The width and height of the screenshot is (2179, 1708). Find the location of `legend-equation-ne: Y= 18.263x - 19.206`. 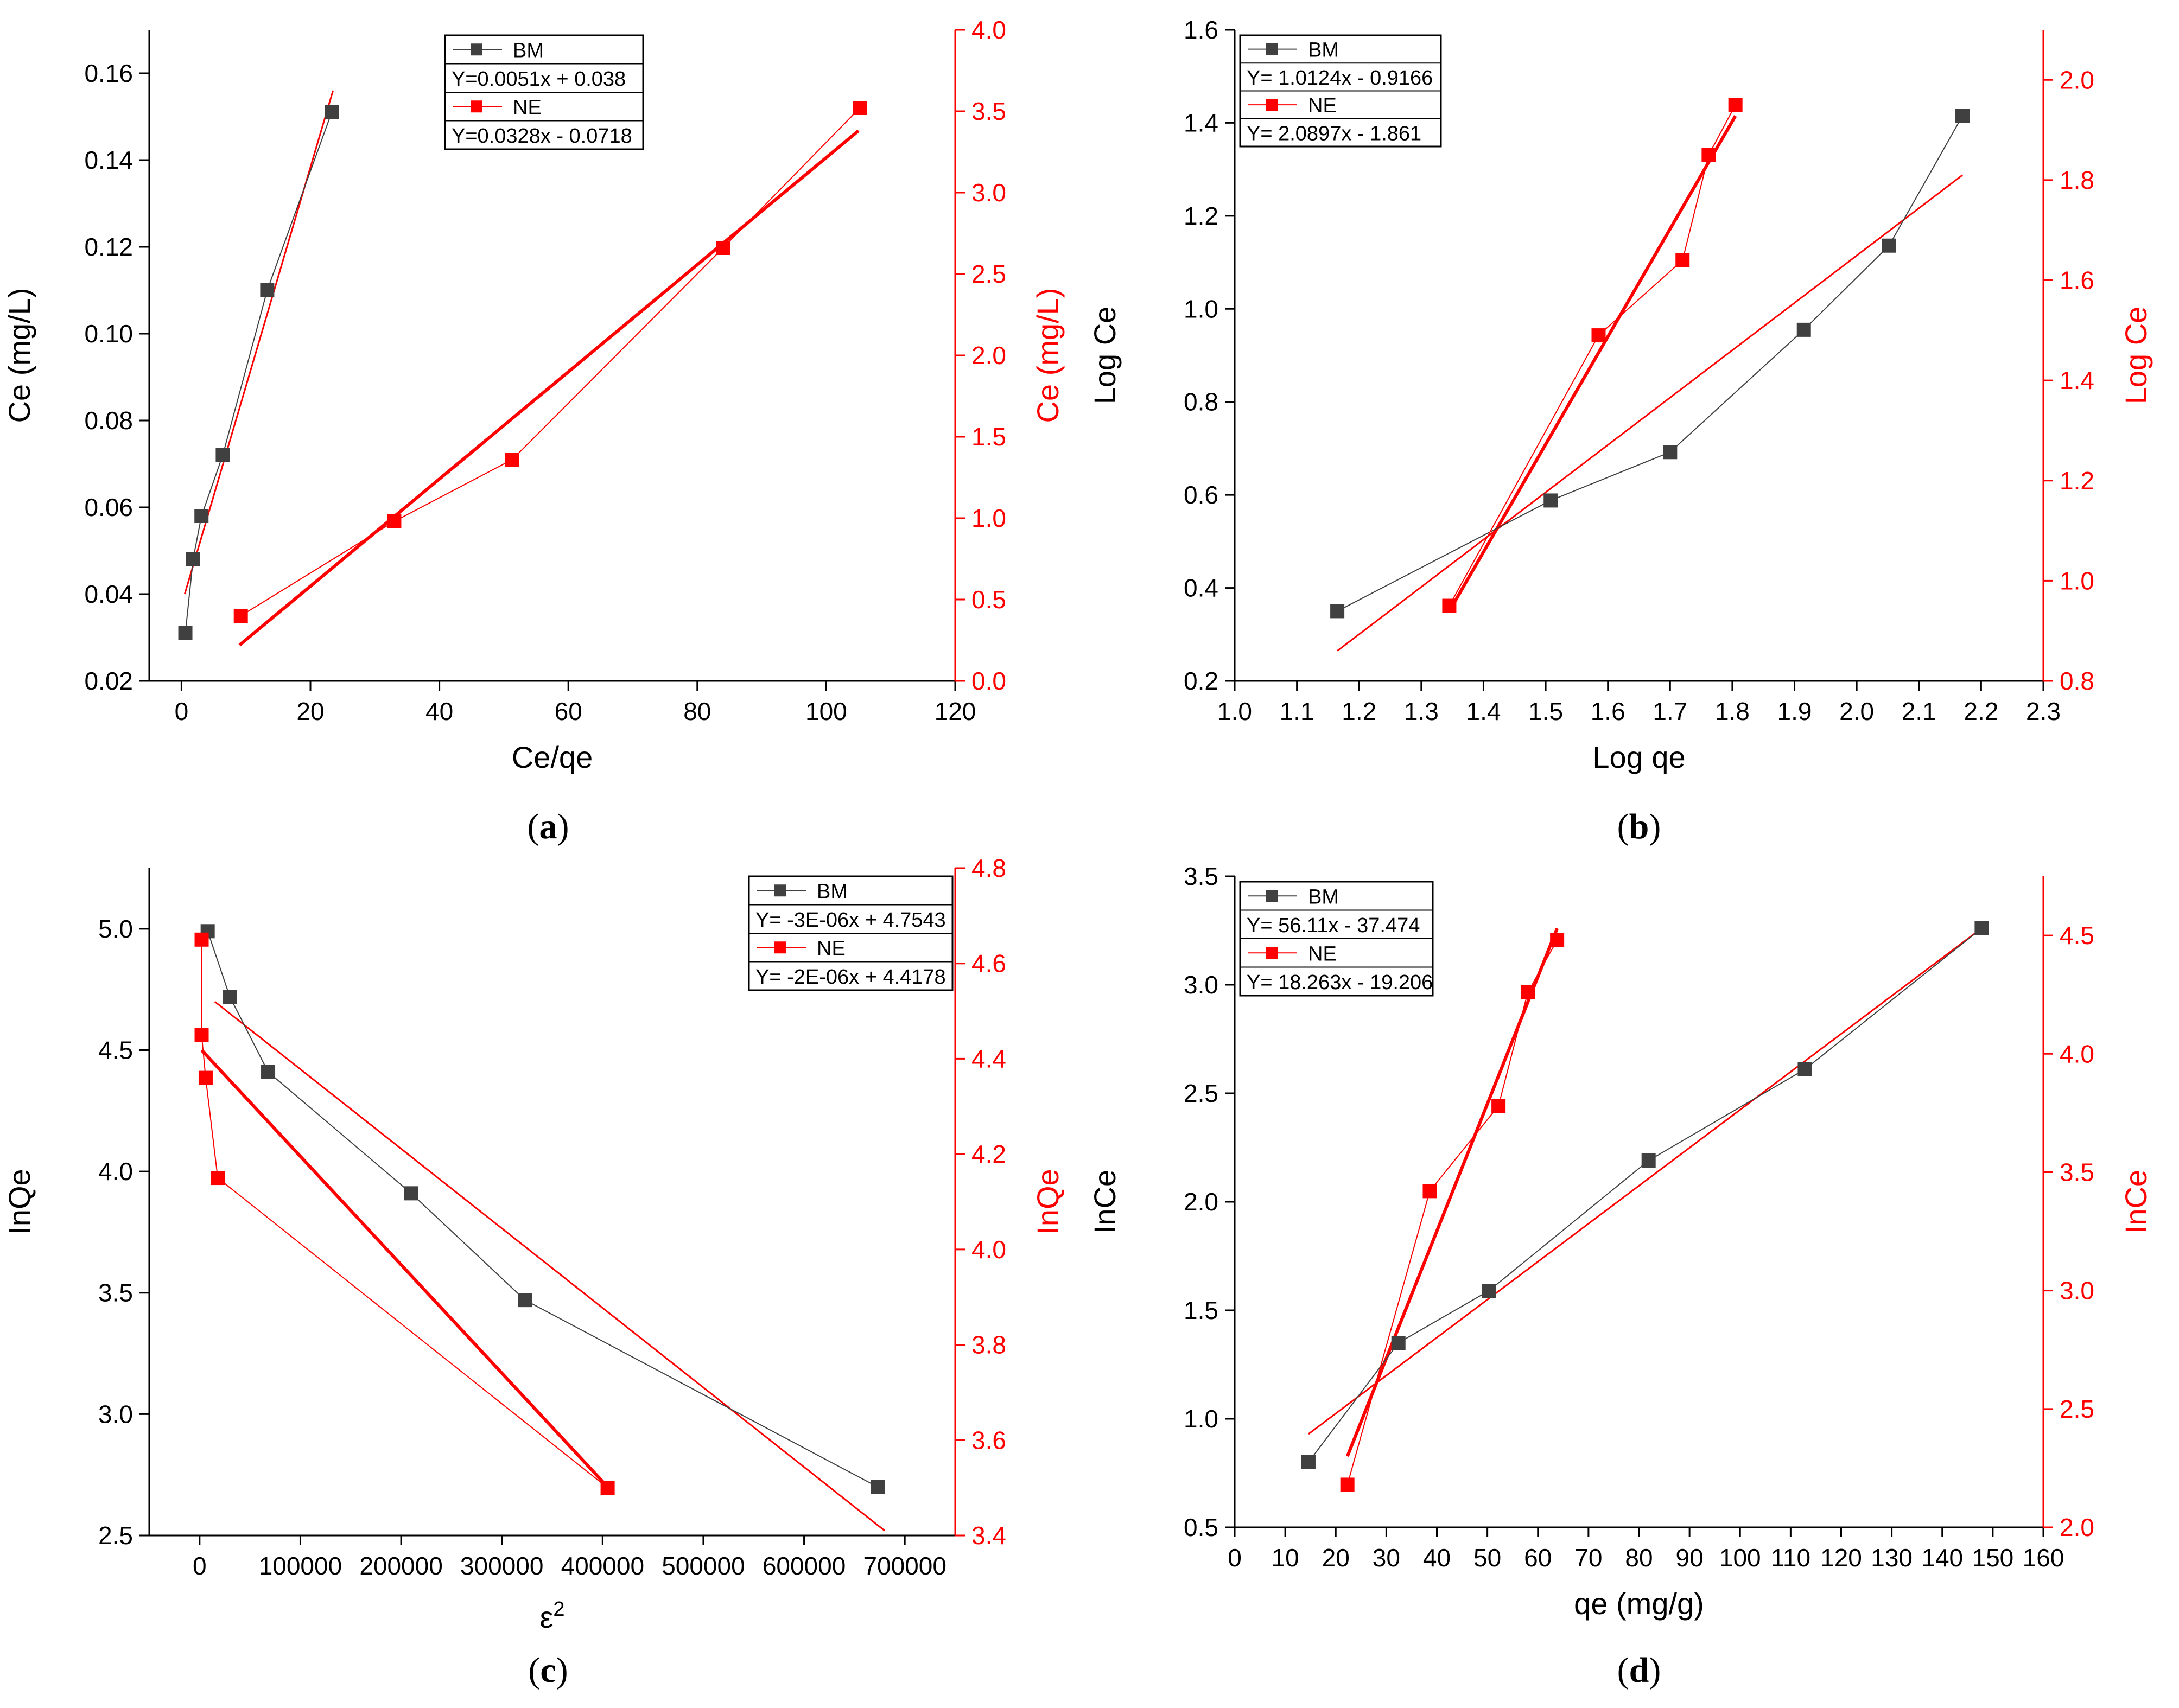

legend-equation-ne: Y= 18.263x - 19.206 is located at coordinates (1340, 982).